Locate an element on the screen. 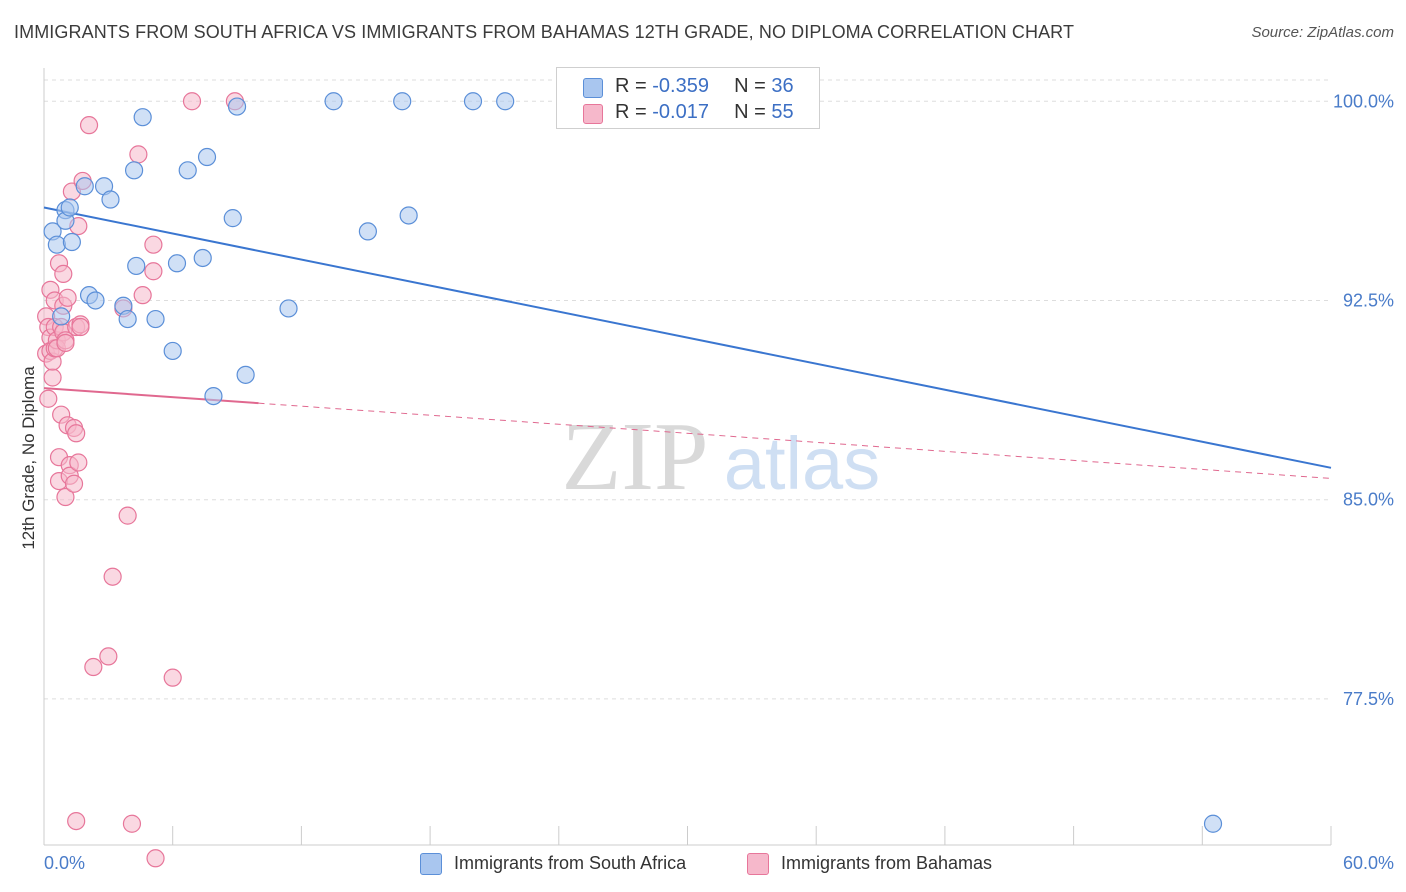  legend-label-south-africa: Immigrants from South Africa is located at coordinates (570, 863).